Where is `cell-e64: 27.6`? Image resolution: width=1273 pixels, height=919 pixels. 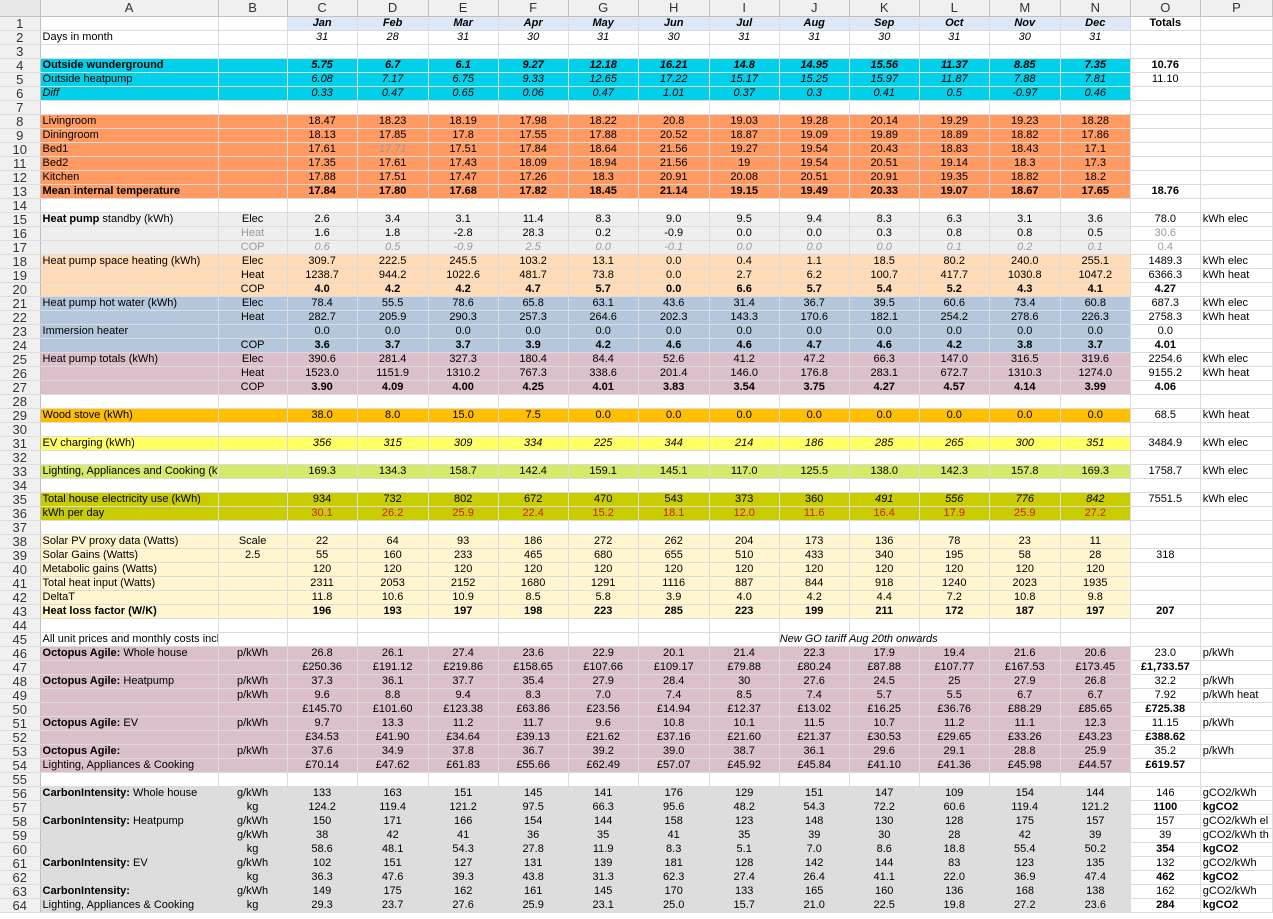 cell-e64: 27.6 is located at coordinates (463, 905).